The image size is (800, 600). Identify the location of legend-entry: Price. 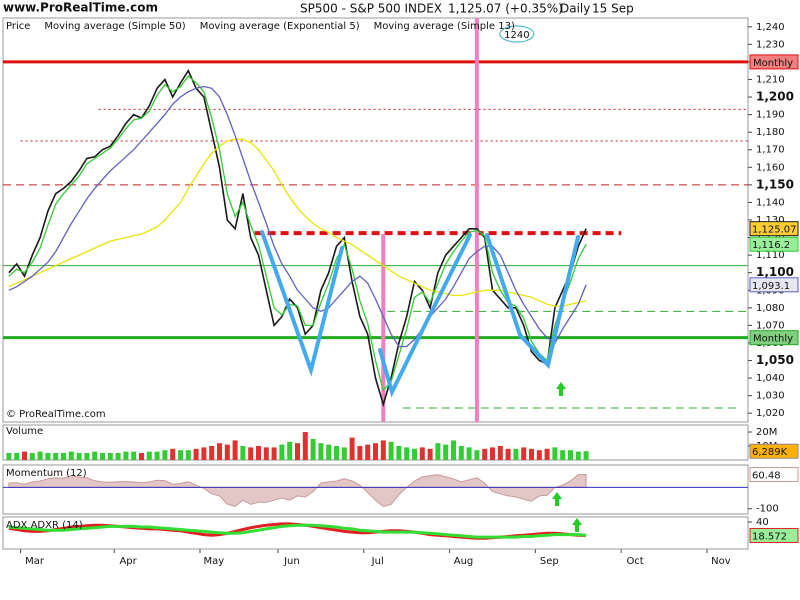
(18, 26).